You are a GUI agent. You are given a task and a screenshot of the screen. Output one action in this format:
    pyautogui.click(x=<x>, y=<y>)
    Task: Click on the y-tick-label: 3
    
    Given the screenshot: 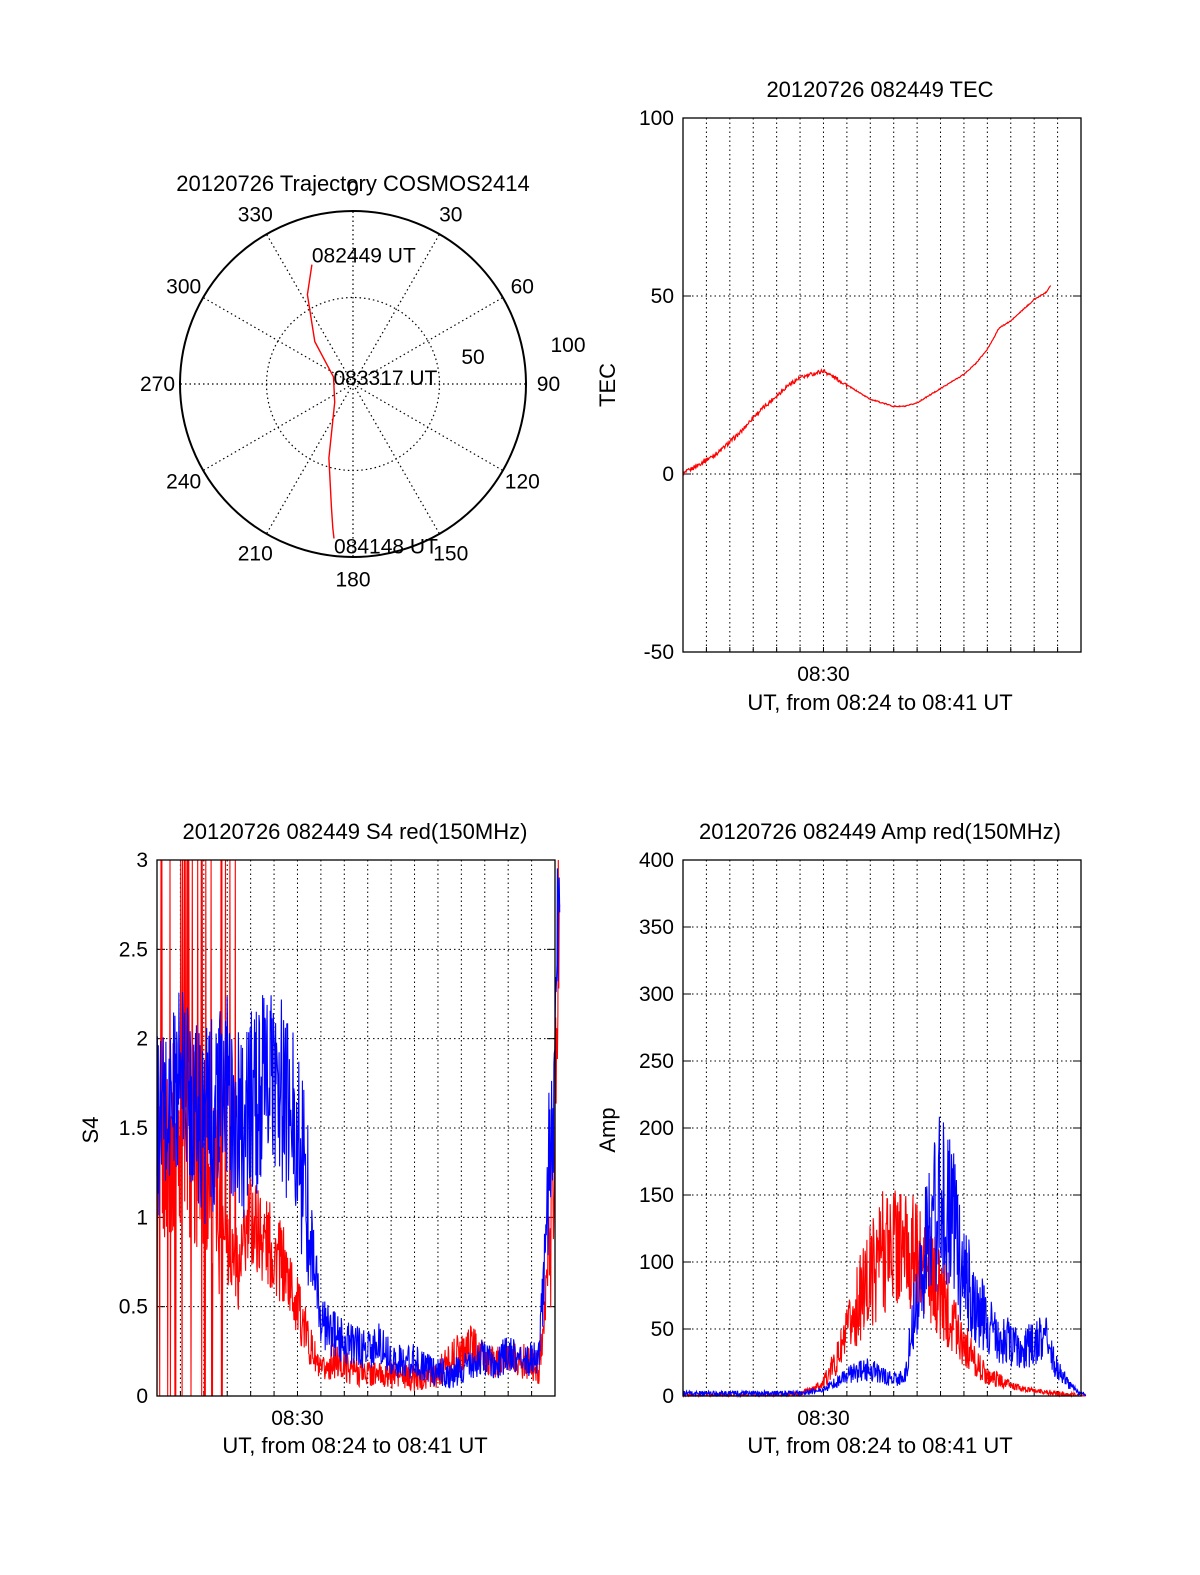 What is the action you would take?
    pyautogui.click(x=142, y=860)
    